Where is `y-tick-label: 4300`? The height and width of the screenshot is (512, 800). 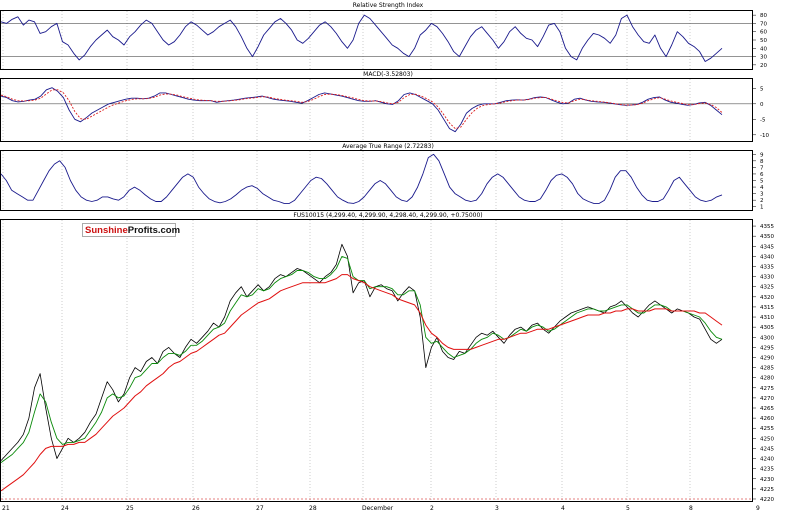 y-tick-label: 4300 is located at coordinates (767, 338).